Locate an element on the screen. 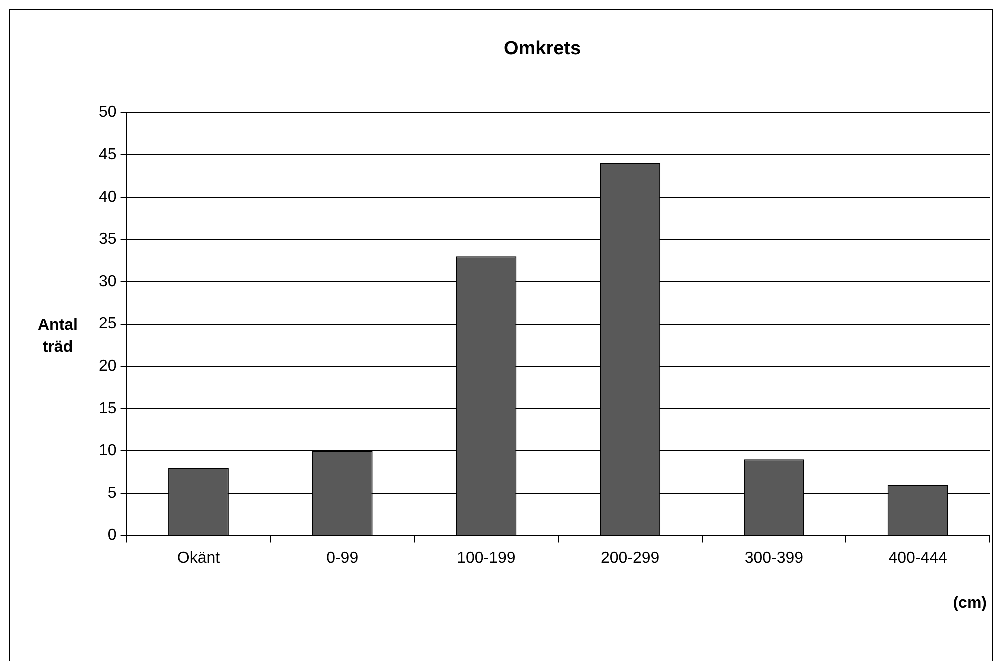 The image size is (995, 661). y-tick-label: 50 is located at coordinates (108, 113).